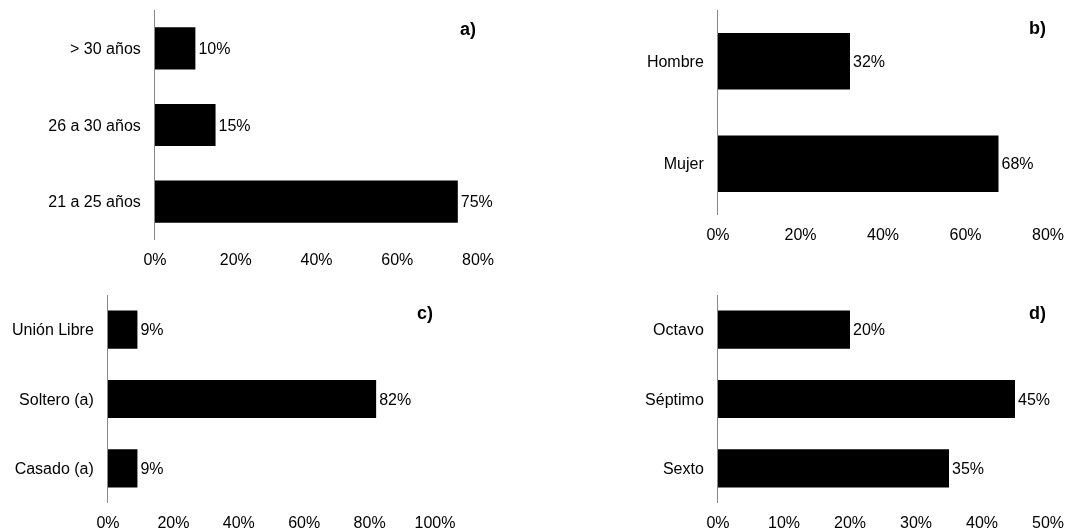 The width and height of the screenshot is (1081, 529). I want to click on y-tick-label: Casado (a), so click(54, 468).